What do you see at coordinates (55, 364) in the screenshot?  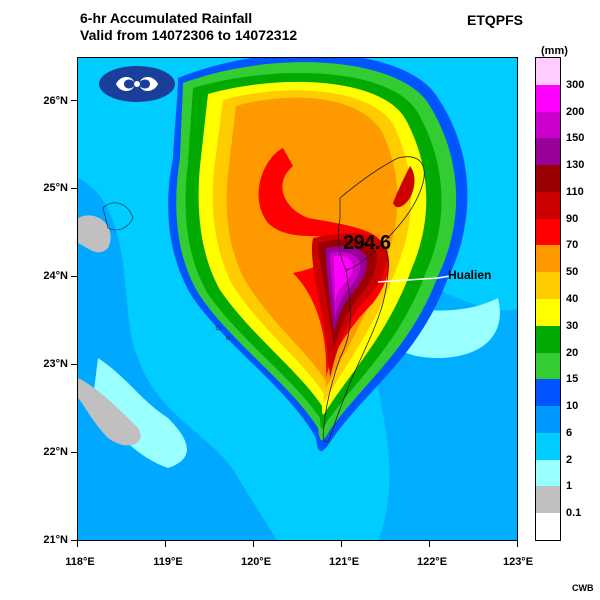 I see `lat-label-23: 23°N` at bounding box center [55, 364].